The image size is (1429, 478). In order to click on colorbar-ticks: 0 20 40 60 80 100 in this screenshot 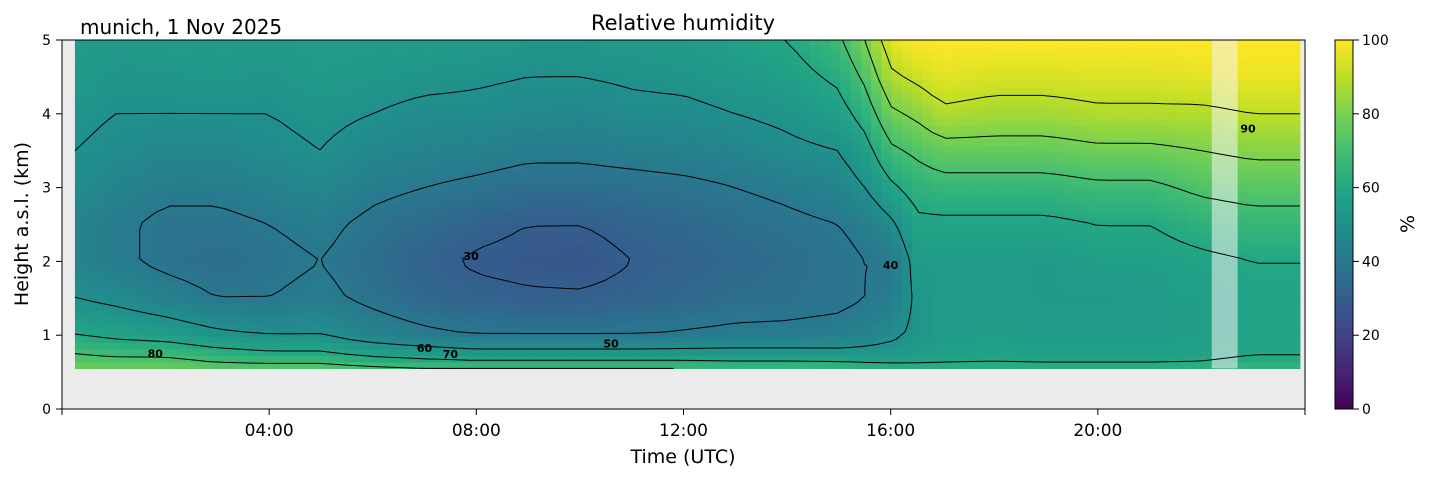, I will do `click(1371, 225)`.